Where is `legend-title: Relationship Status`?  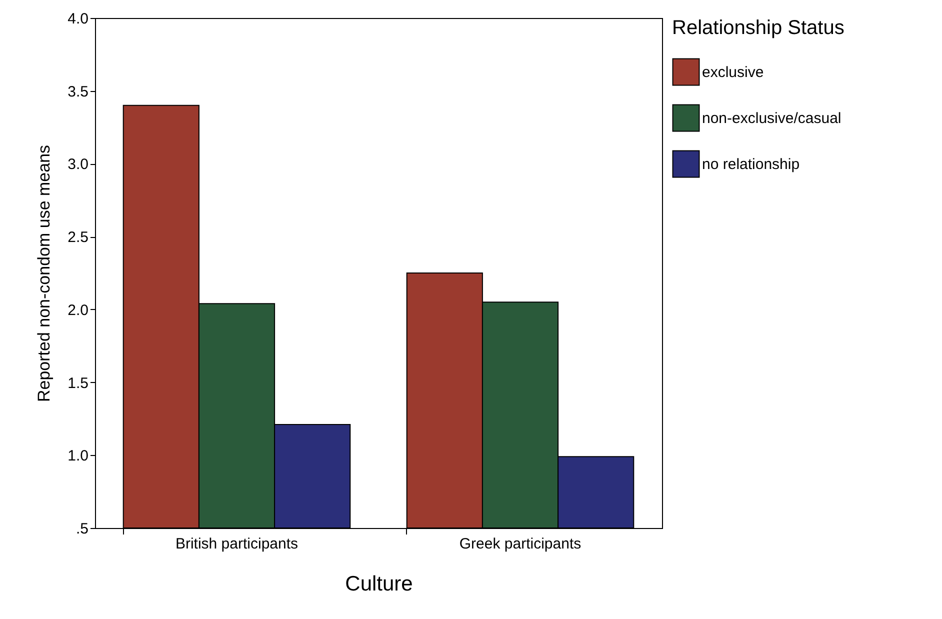 legend-title: Relationship Status is located at coordinates (758, 28).